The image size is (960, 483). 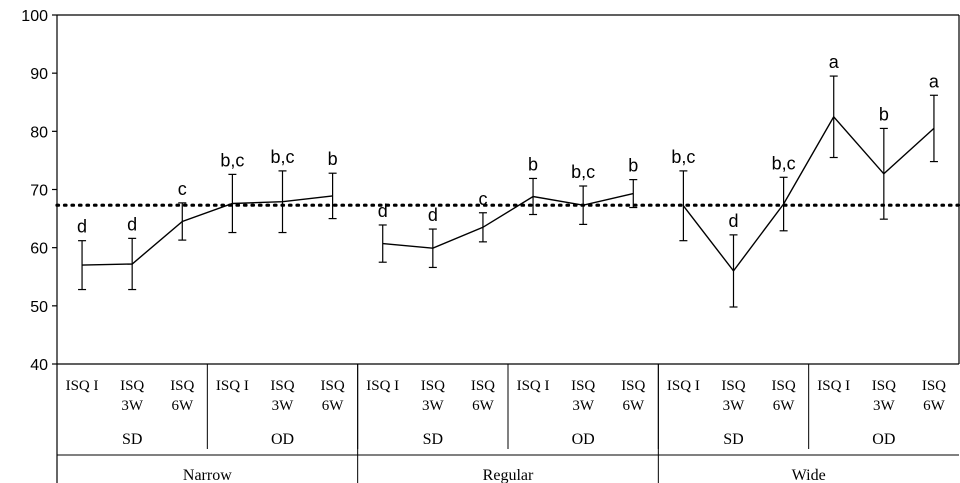 What do you see at coordinates (809, 475) in the screenshot?
I see `width-group-label: Wide` at bounding box center [809, 475].